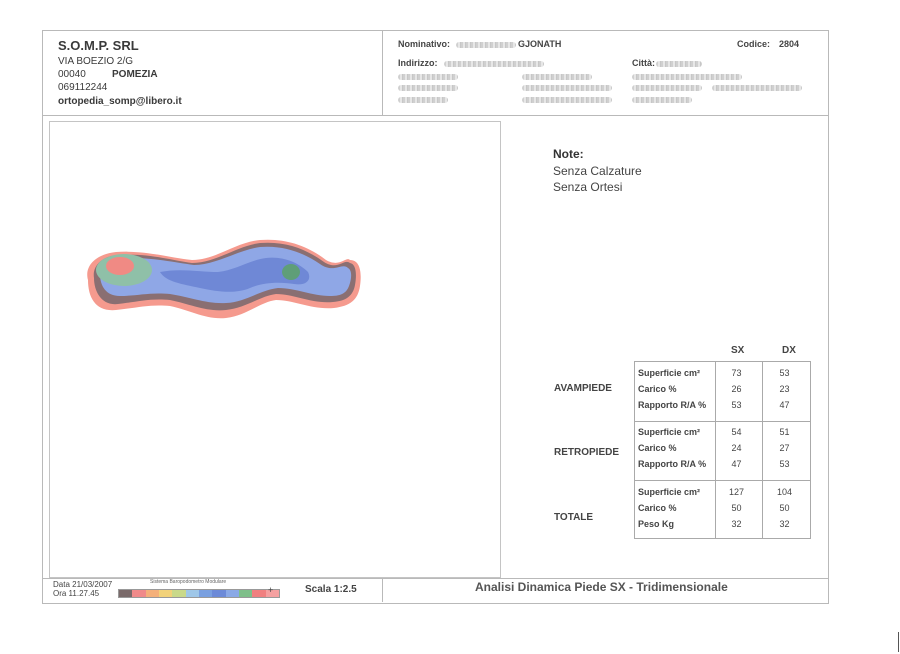  I want to click on codice-label: Codice:, so click(754, 44).